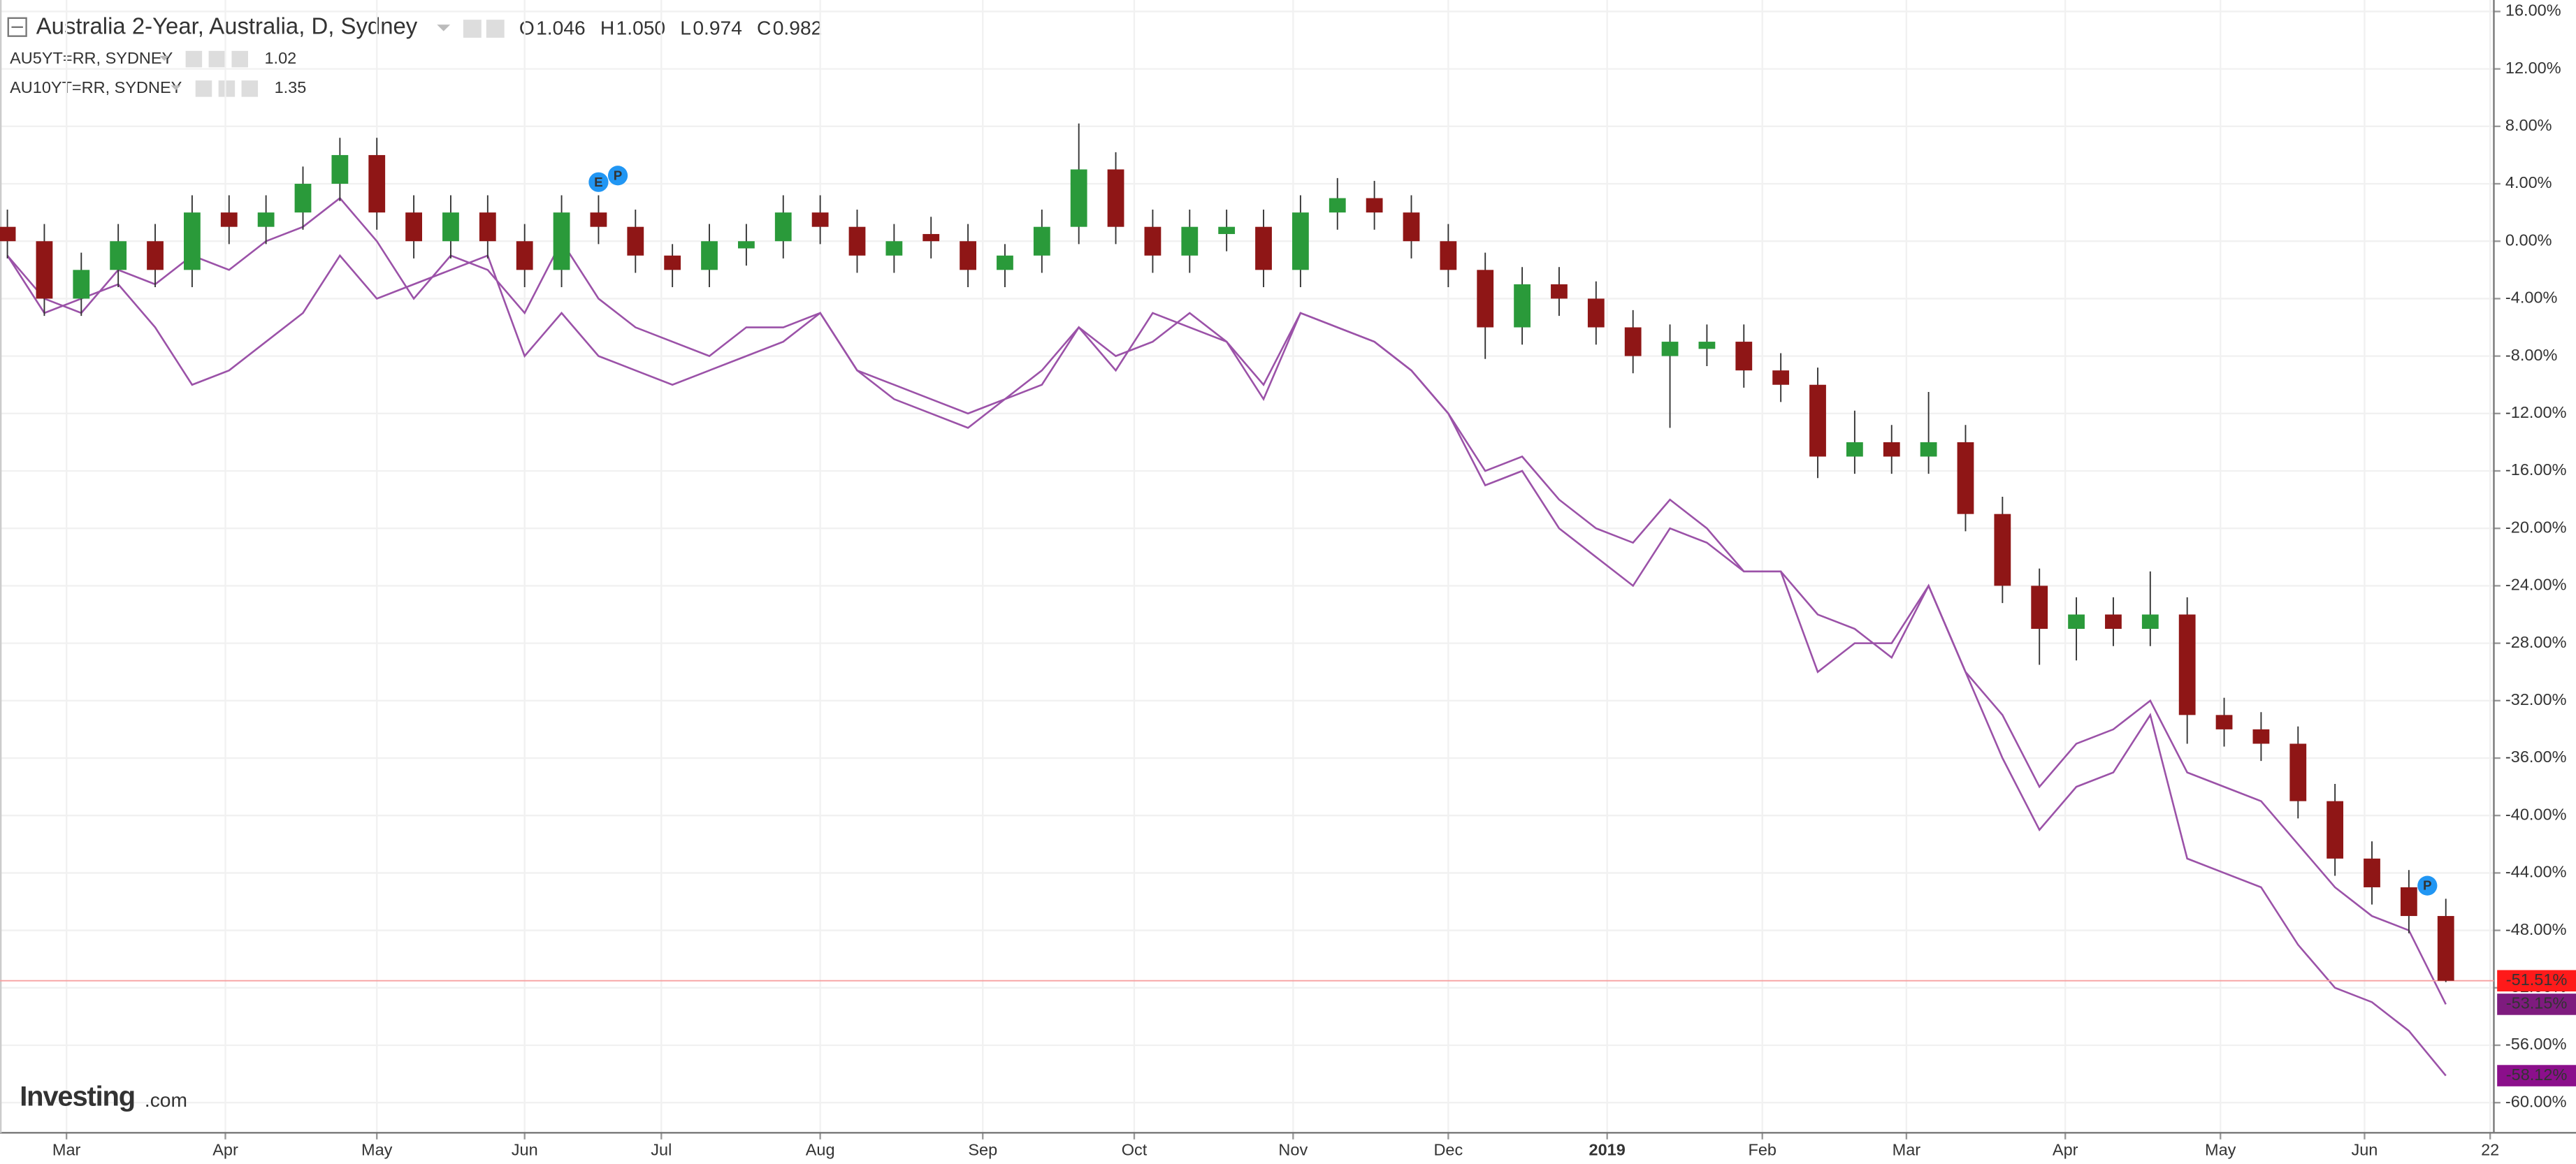 The image size is (2576, 1164). Describe the element at coordinates (1293, 1149) in the screenshot. I see `x-tick-label: Nov` at that location.